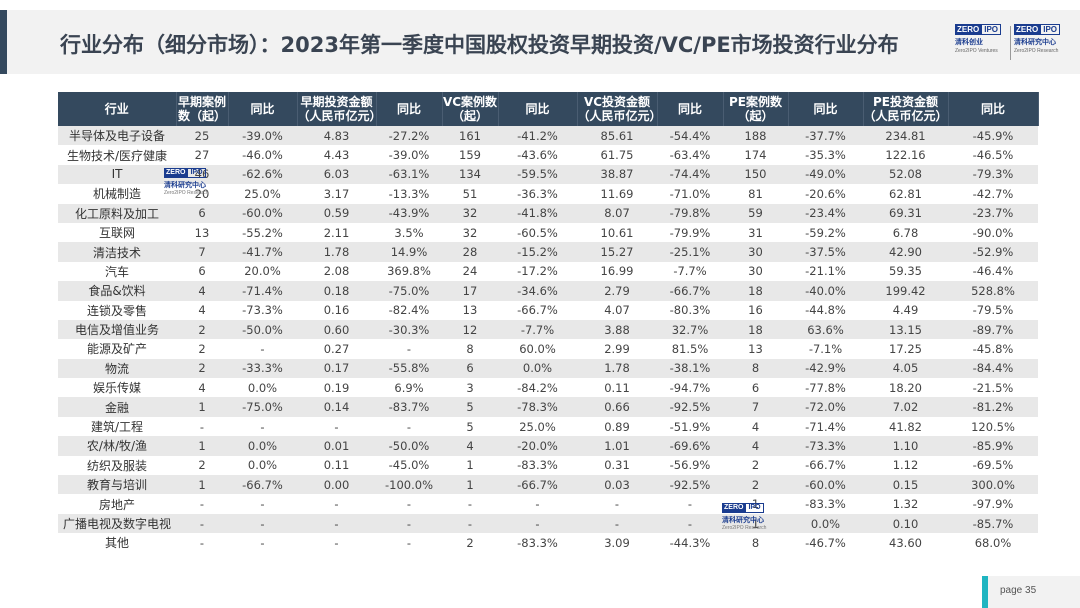 The width and height of the screenshot is (1080, 608). I want to click on value-cell: -41.2%, so click(537, 136).